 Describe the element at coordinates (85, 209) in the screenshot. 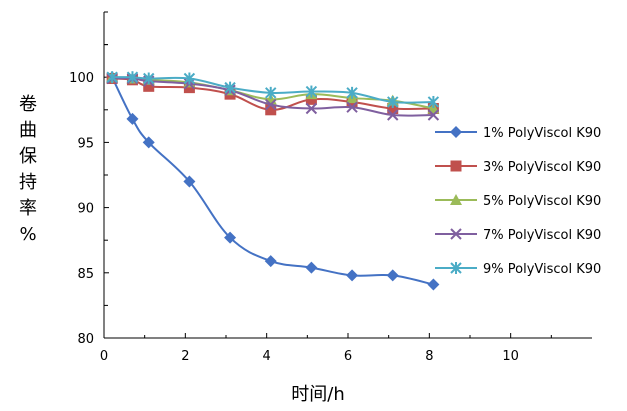

I see `y-tick-label: 90` at that location.